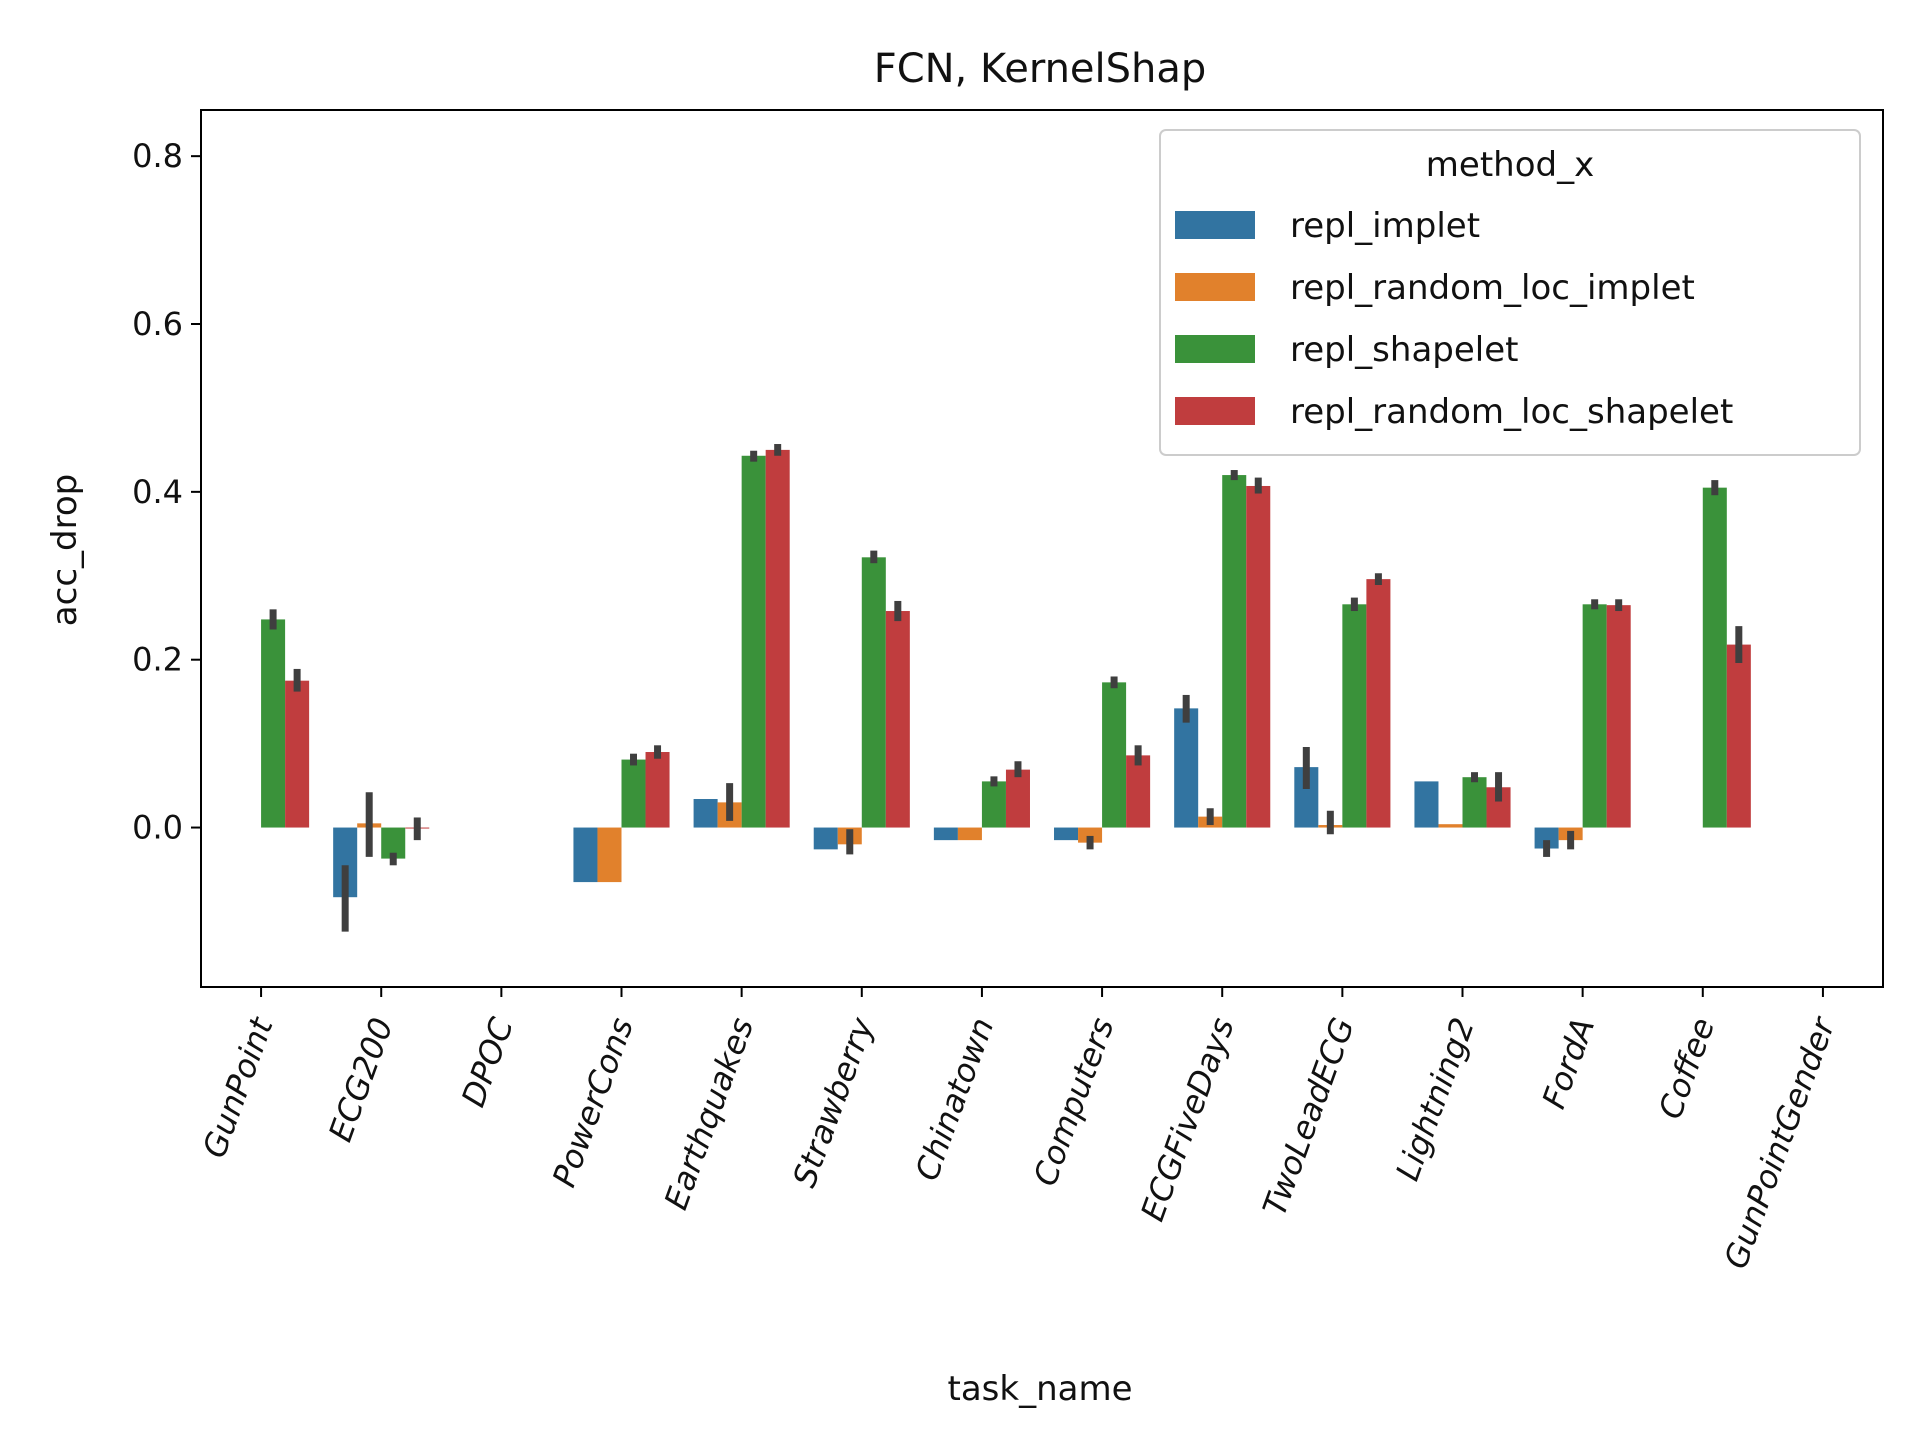 The image size is (1920, 1440). Describe the element at coordinates (1510, 165) in the screenshot. I see `legend-title: method_x` at that location.